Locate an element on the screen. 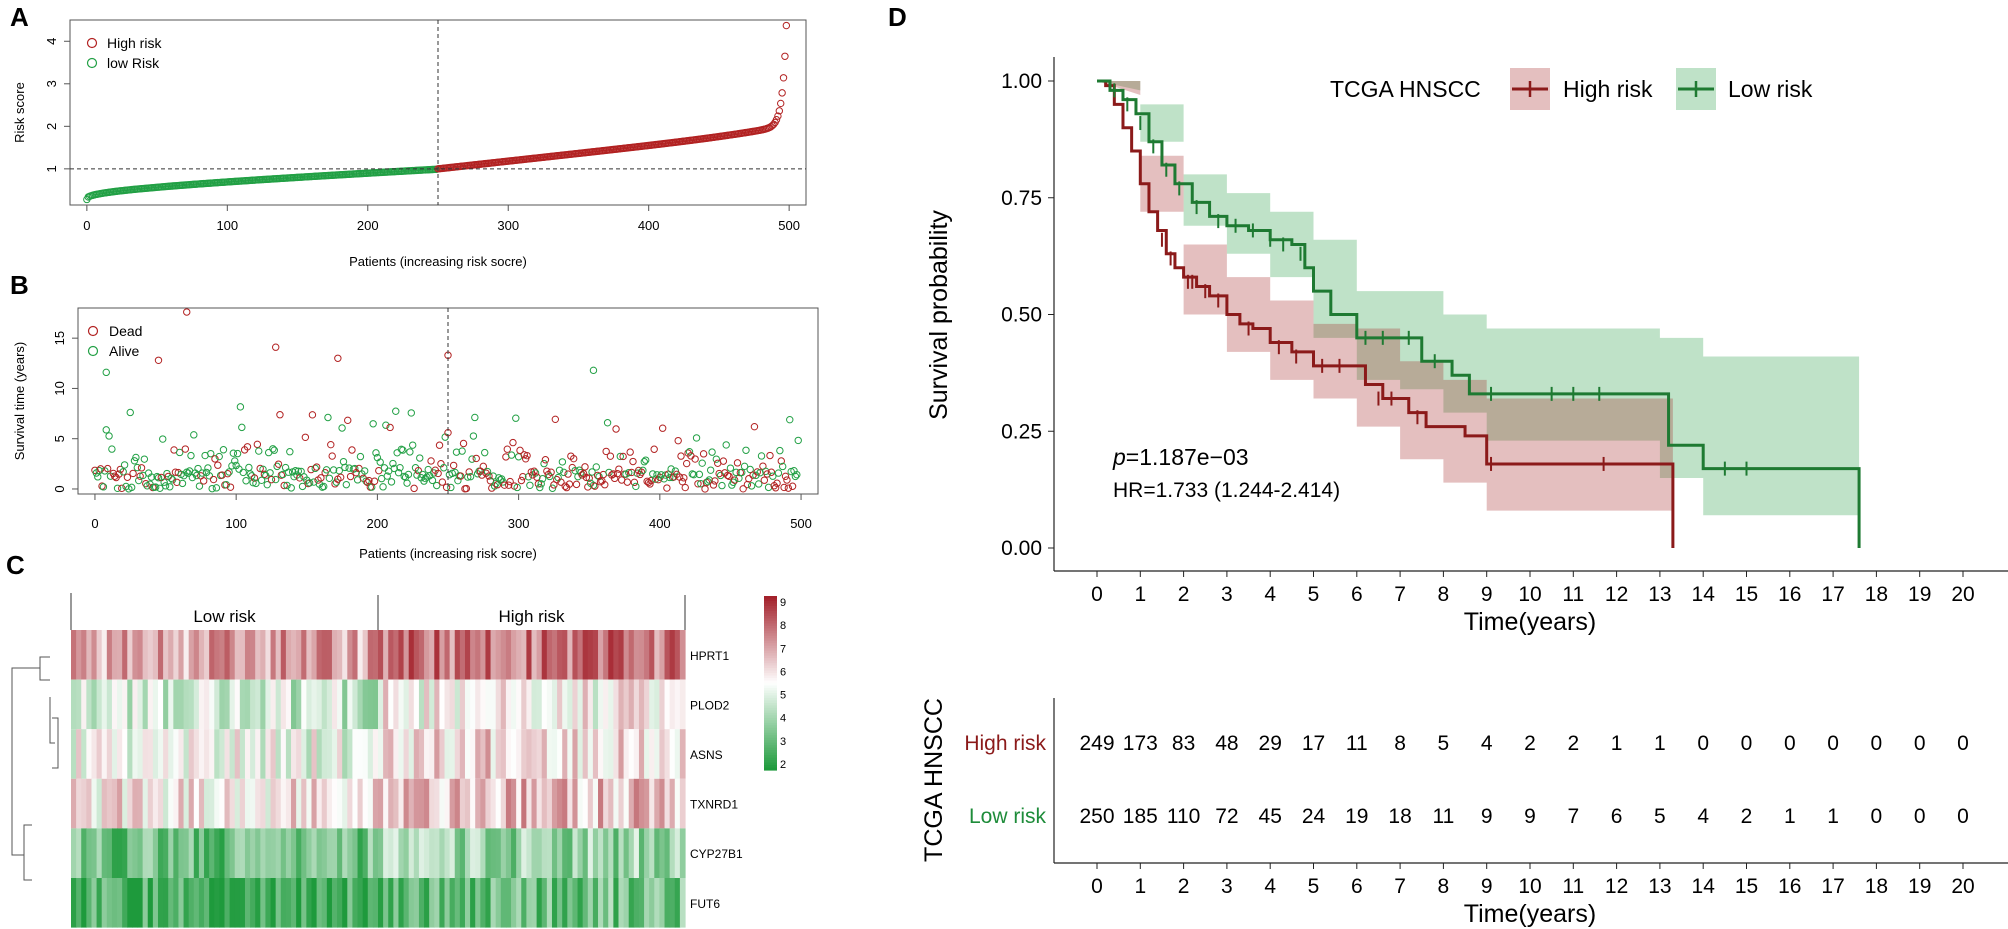 The width and height of the screenshot is (2008, 929). panel-d-label: D is located at coordinates (897, 17).